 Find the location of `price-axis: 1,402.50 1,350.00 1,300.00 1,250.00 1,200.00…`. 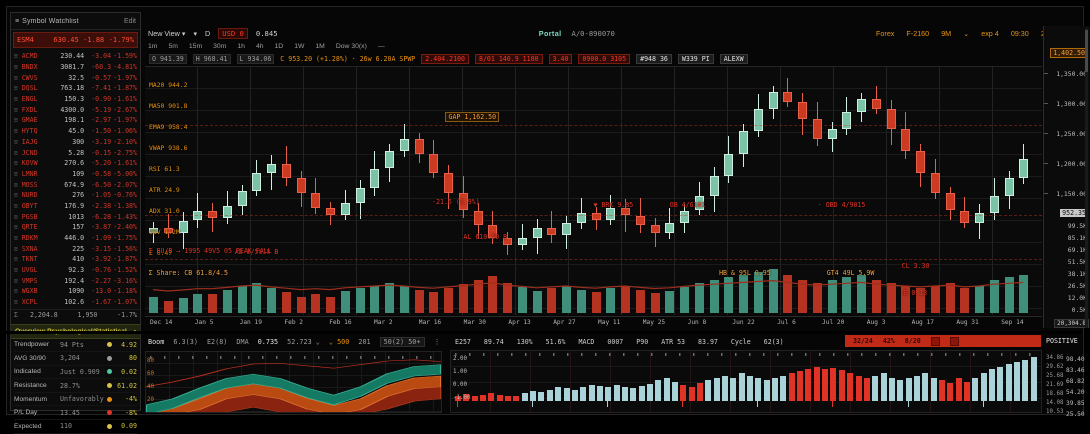

price-axis: 1,402.50 1,350.00 1,300.00 1,250.00 1,200.00… is located at coordinates (1066, 177).